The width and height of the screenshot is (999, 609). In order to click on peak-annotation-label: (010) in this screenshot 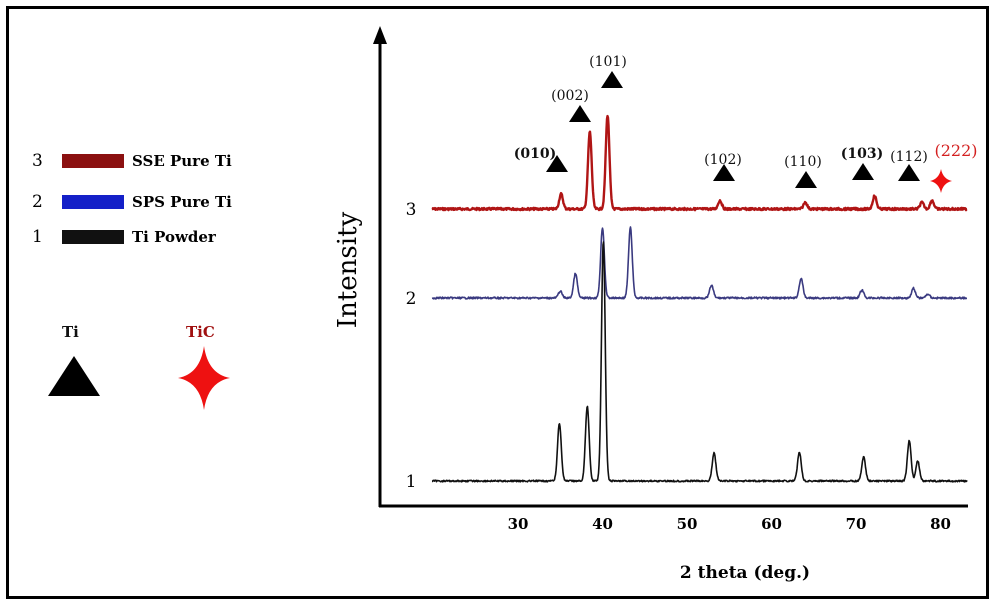, I will do `click(535, 154)`.